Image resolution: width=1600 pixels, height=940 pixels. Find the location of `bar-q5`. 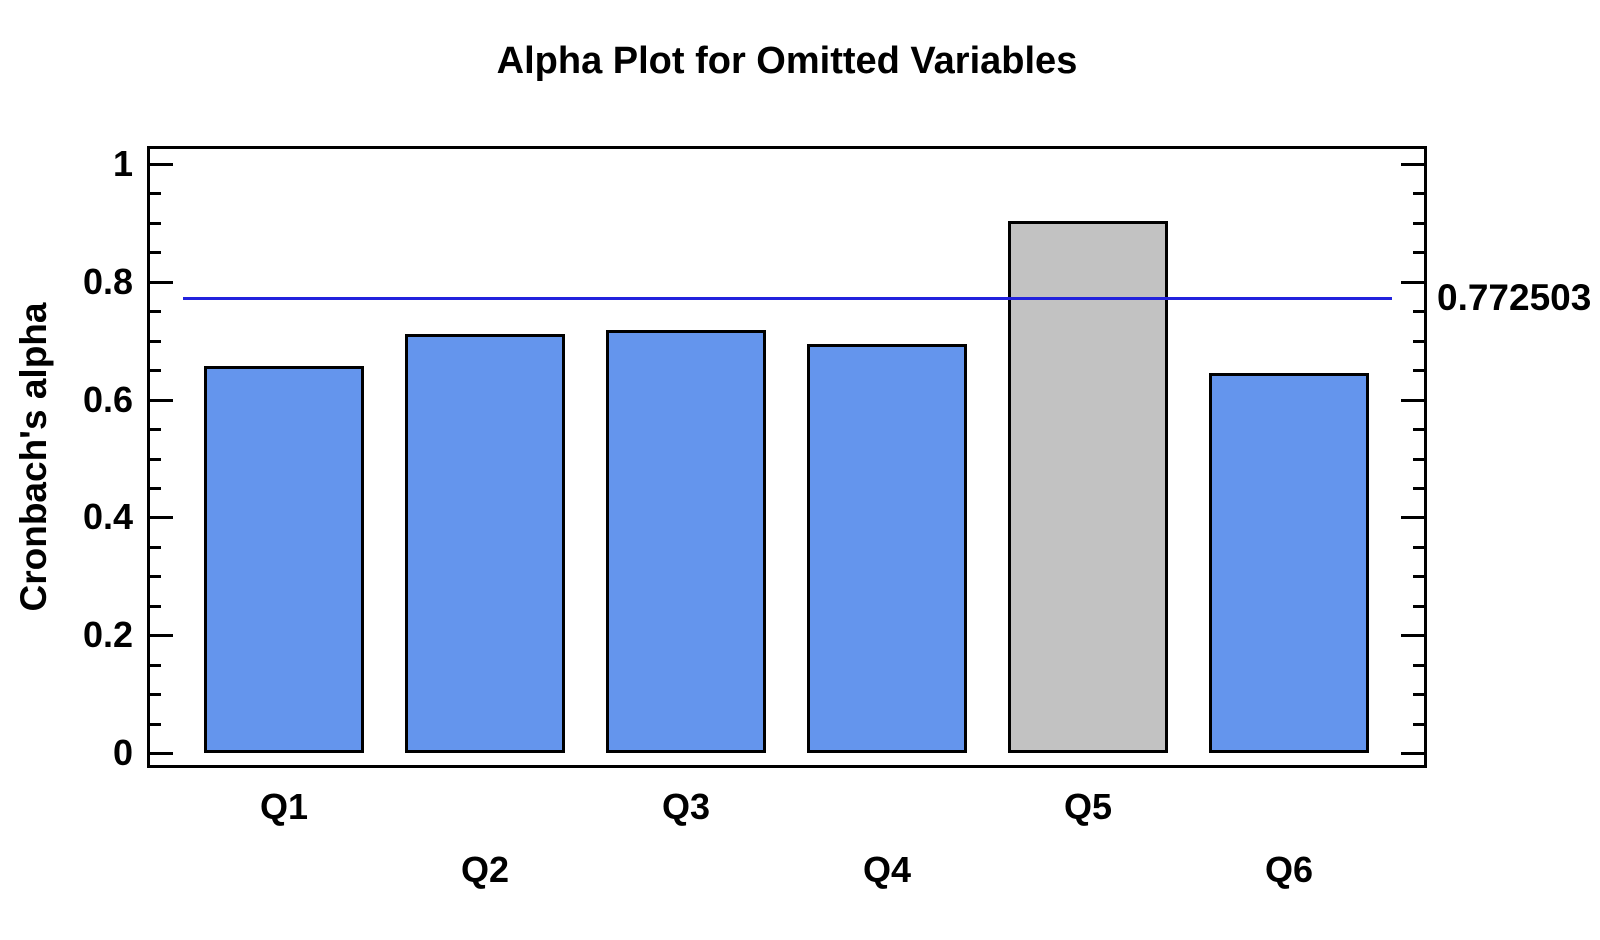

bar-q5 is located at coordinates (1088, 487).